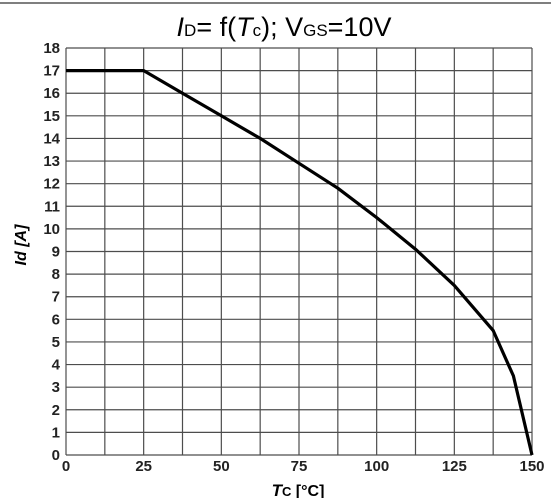 The image size is (551, 498). What do you see at coordinates (51, 161) in the screenshot?
I see `y-tick-label: 13` at bounding box center [51, 161].